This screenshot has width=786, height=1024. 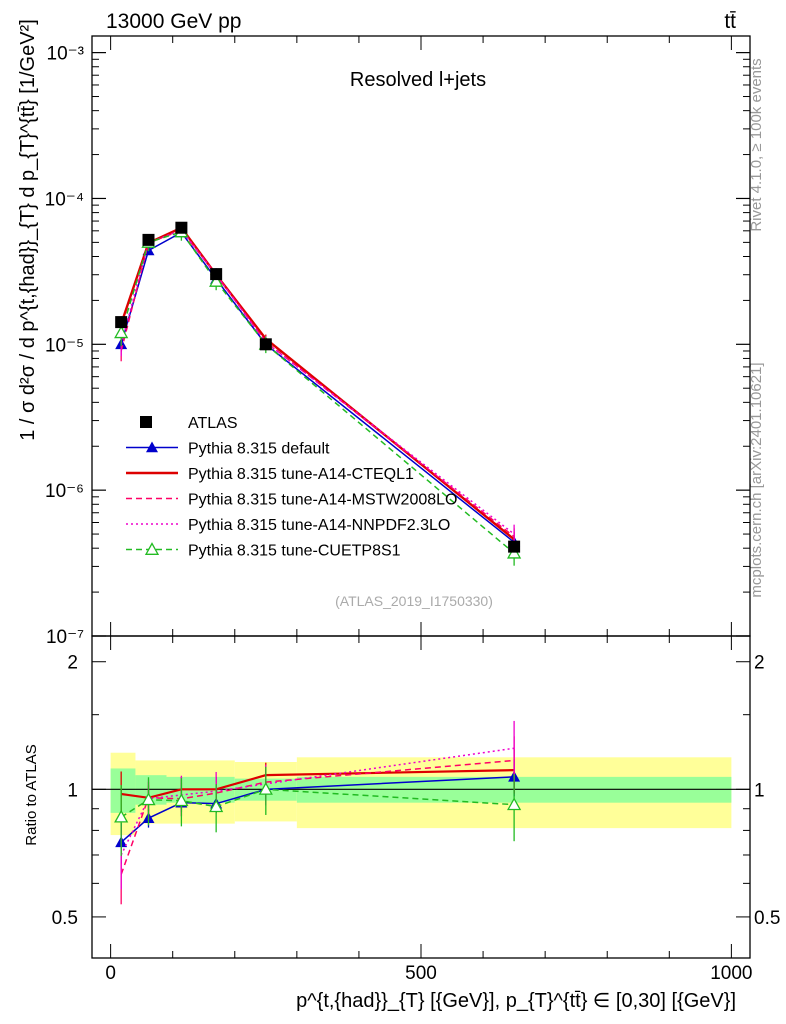 I want to click on ratio-panel-series, so click(x=318, y=812).